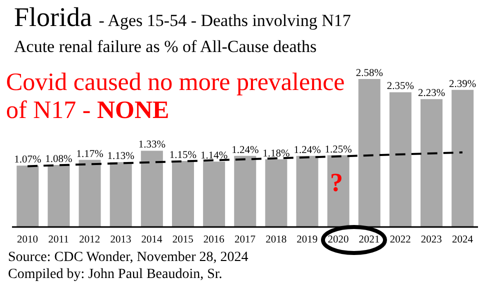 This screenshot has height=290, width=486. What do you see at coordinates (276, 154) in the screenshot?
I see `data-label: 1.18%` at bounding box center [276, 154].